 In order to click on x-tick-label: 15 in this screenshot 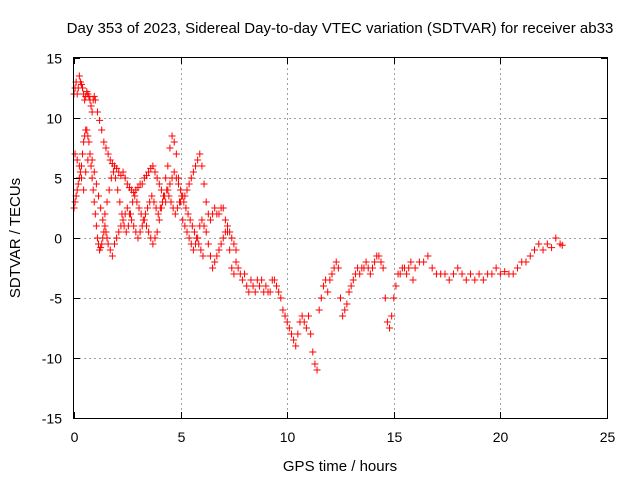, I will do `click(395, 437)`.